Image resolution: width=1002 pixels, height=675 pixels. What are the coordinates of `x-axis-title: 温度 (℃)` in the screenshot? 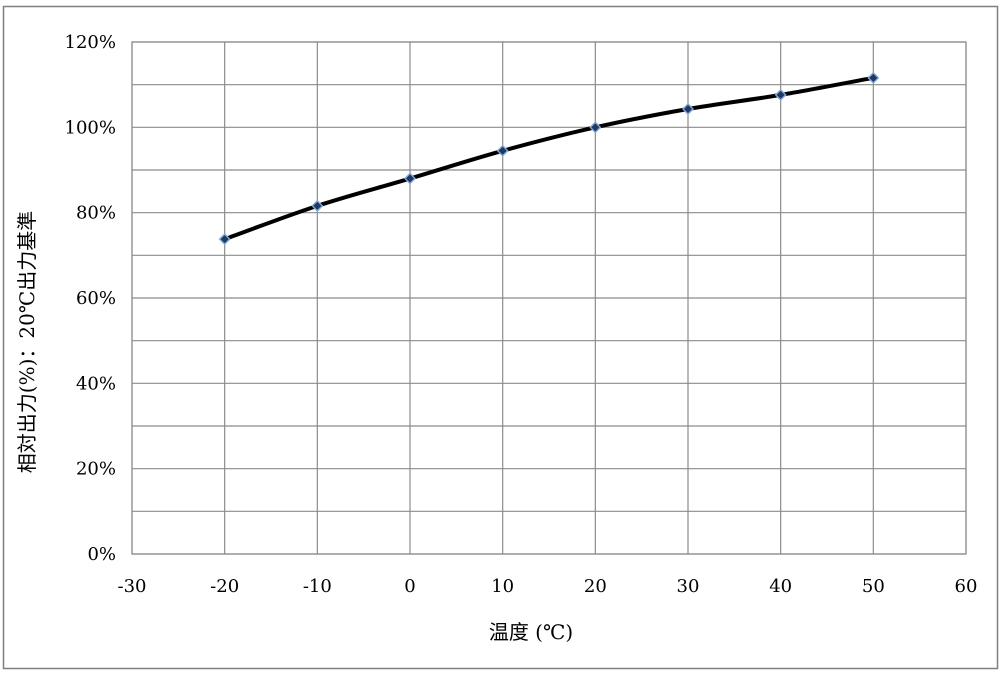 It's located at (531, 632).